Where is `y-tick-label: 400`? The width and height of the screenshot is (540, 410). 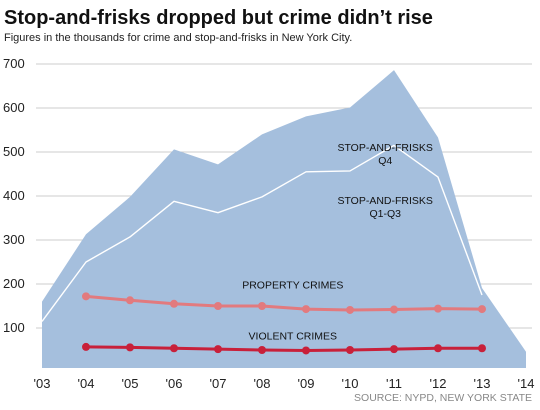
y-tick-label: 400 is located at coordinates (14, 195).